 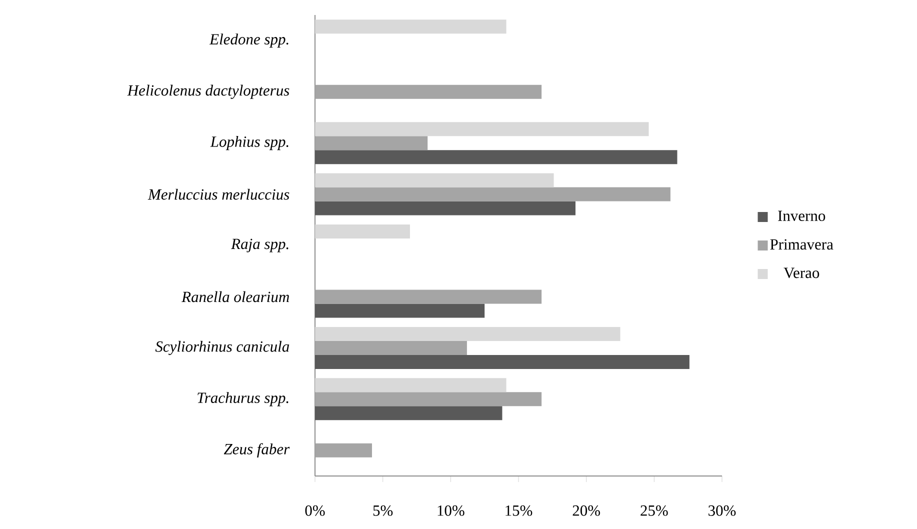 What do you see at coordinates (259, 245) in the screenshot?
I see `y-tick-label: Raja spp.` at bounding box center [259, 245].